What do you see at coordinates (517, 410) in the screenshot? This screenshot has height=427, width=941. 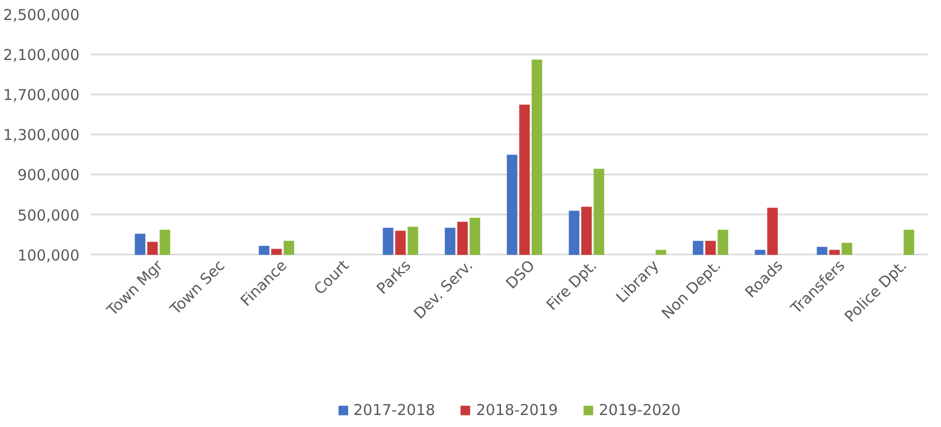 I see `legend-label: 2018-2019` at bounding box center [517, 410].